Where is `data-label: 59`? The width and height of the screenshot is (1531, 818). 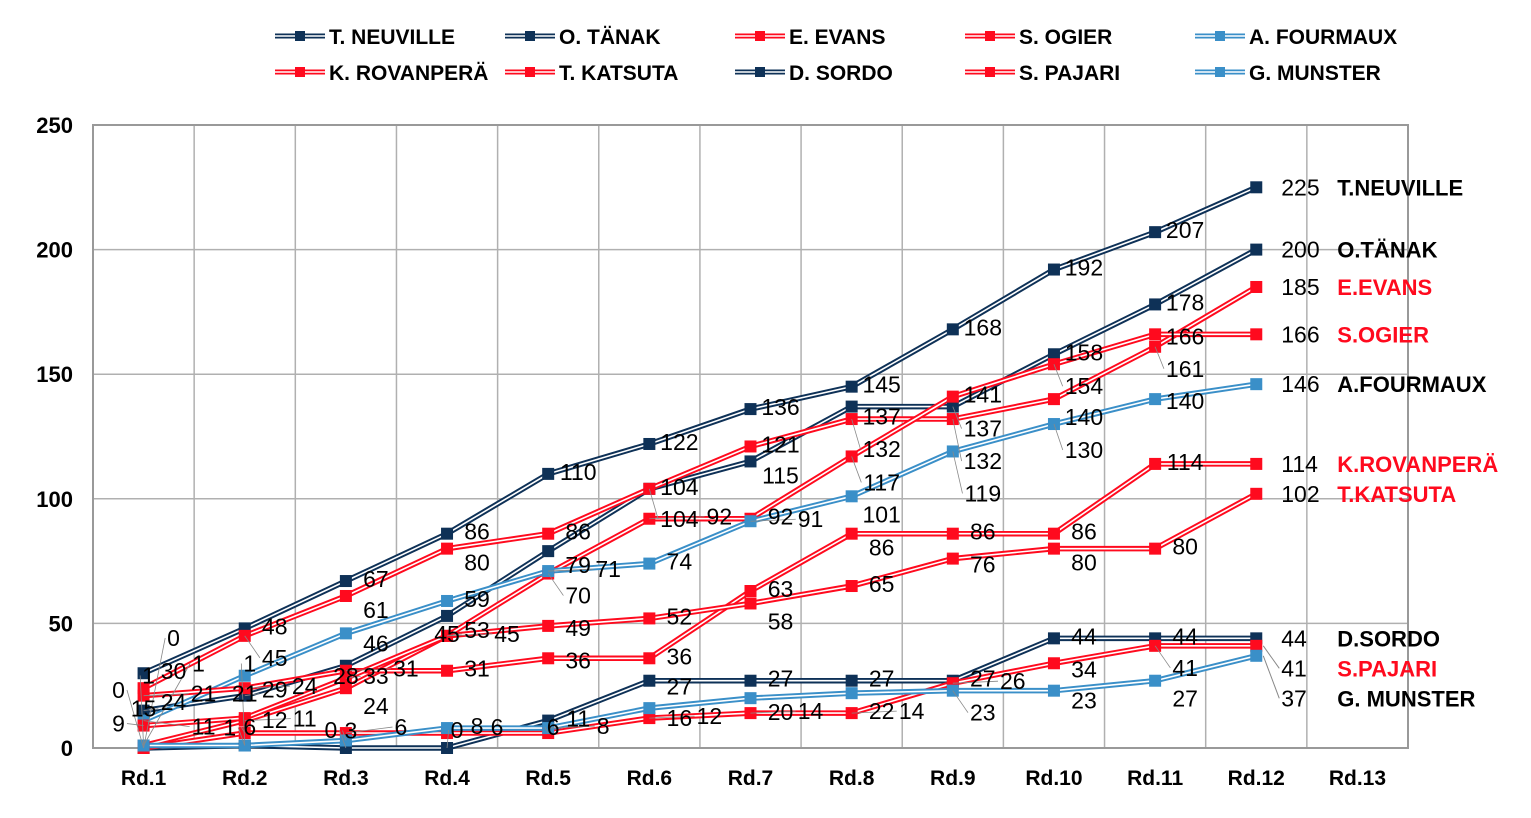 data-label: 59 is located at coordinates (477, 599).